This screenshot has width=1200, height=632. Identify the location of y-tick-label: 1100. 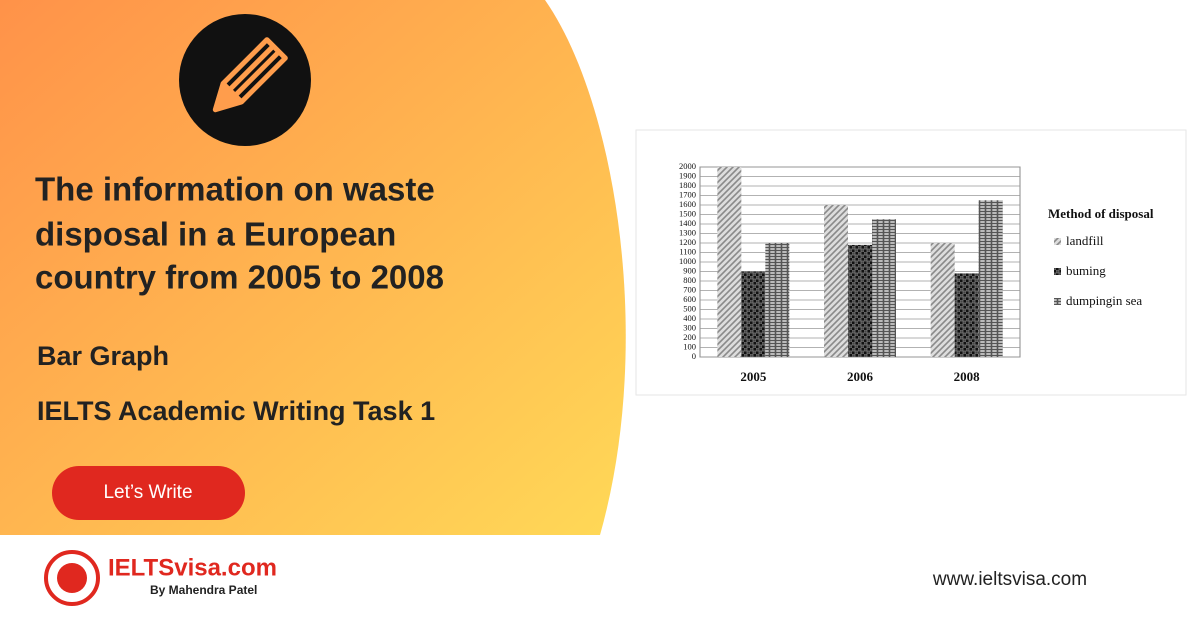
(687, 251).